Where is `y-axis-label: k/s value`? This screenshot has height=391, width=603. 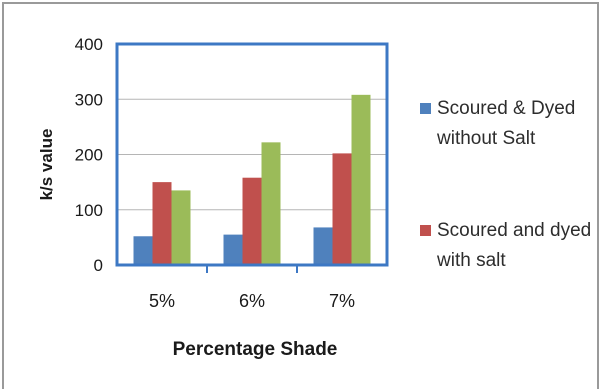
y-axis-label: k/s value is located at coordinates (46, 165).